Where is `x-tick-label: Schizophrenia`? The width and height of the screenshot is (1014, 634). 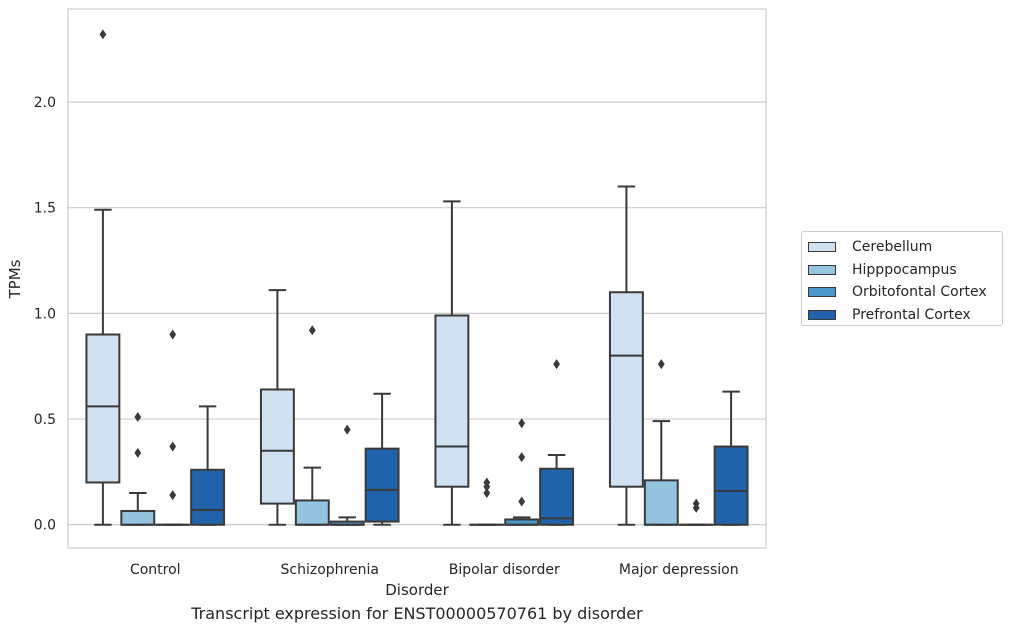 x-tick-label: Schizophrenia is located at coordinates (330, 570).